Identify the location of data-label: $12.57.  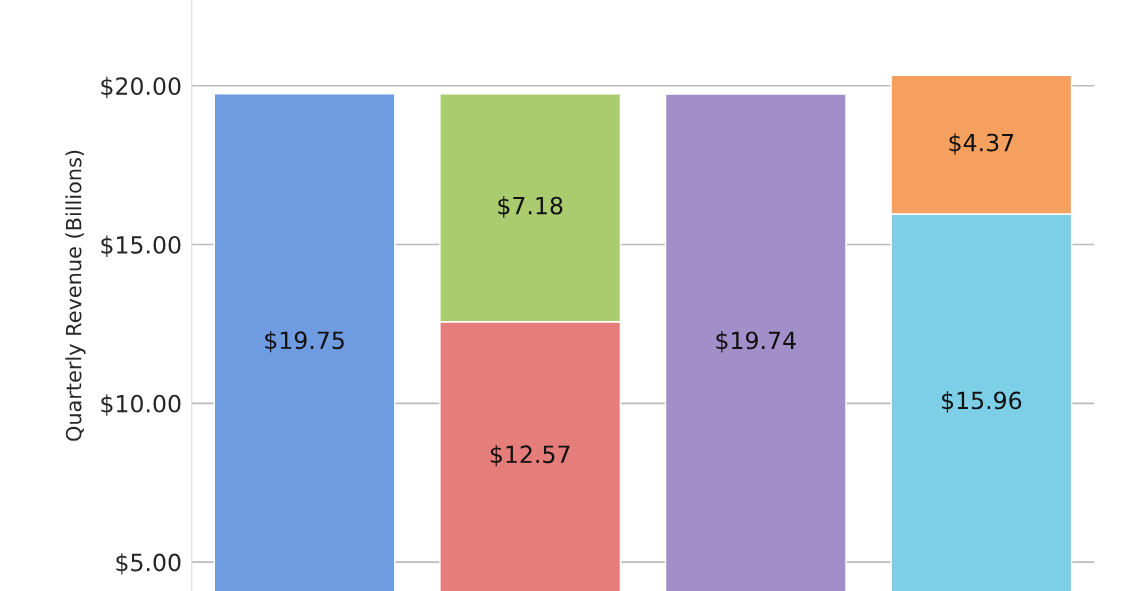
(530, 455).